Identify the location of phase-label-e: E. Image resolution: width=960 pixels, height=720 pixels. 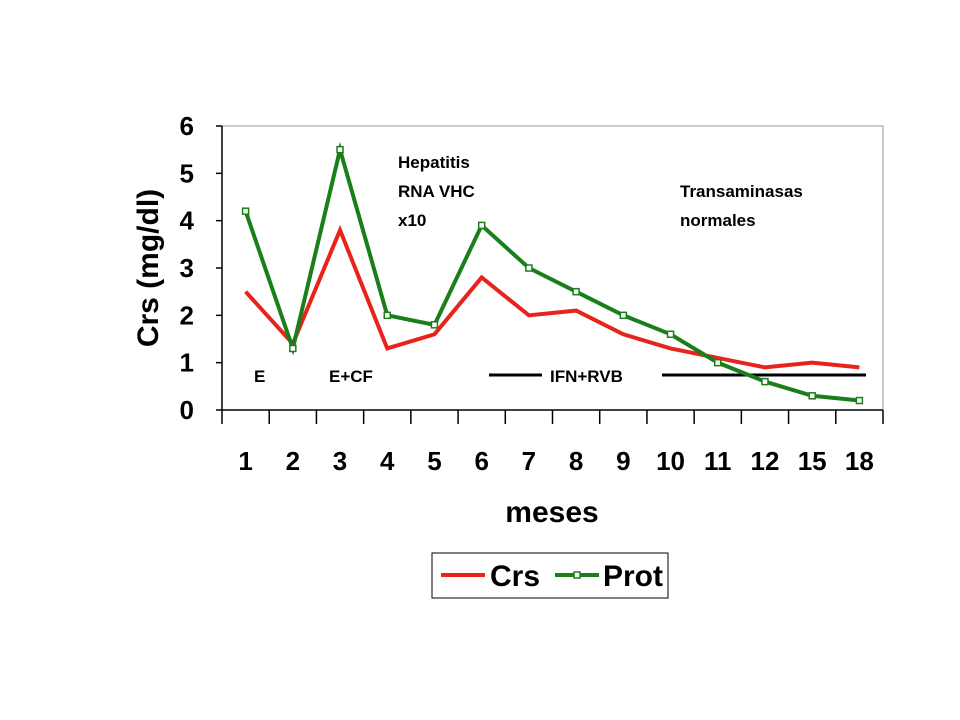
(259, 376).